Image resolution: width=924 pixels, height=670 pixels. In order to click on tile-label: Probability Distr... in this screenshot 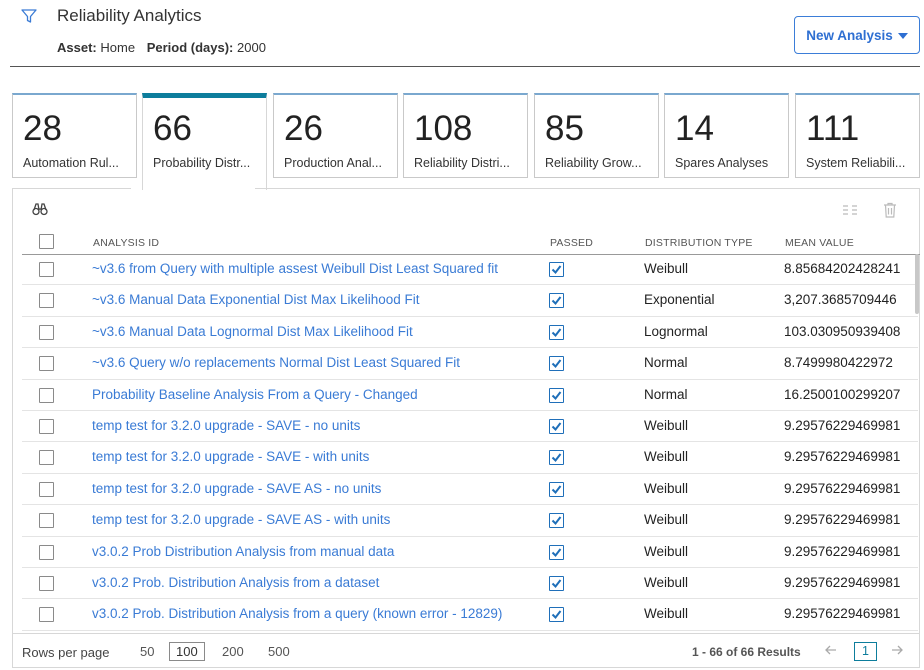, I will do `click(202, 163)`.